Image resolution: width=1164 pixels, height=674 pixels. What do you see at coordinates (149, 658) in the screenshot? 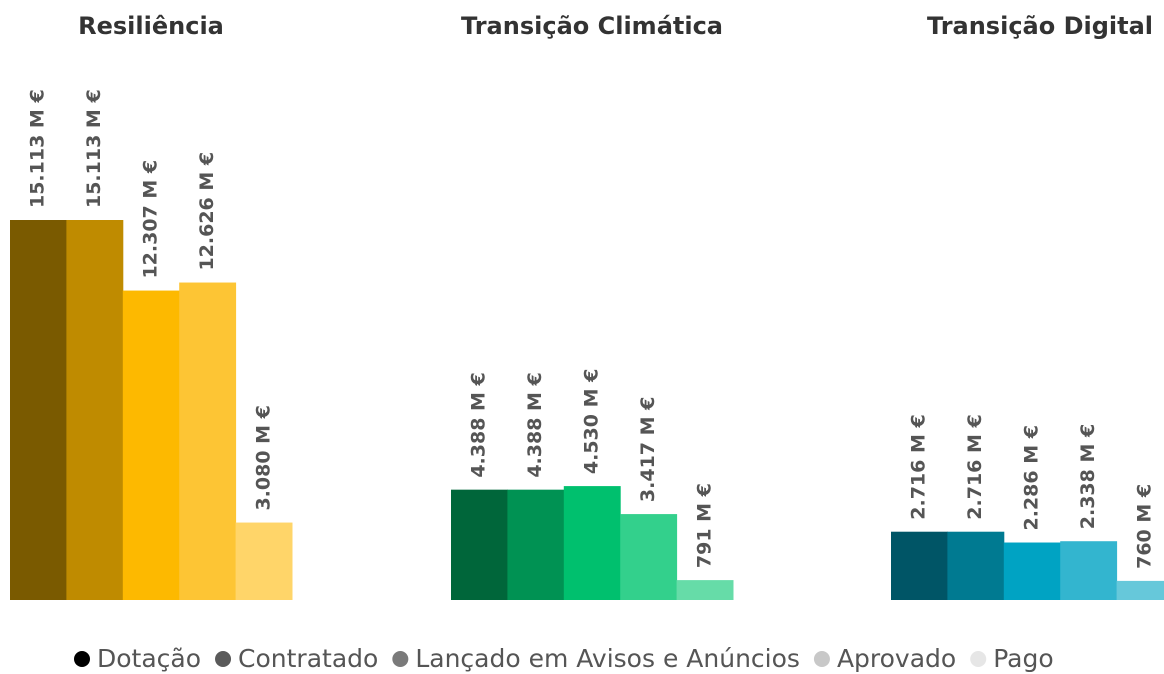
I see `legend-label: Dotação` at bounding box center [149, 658].